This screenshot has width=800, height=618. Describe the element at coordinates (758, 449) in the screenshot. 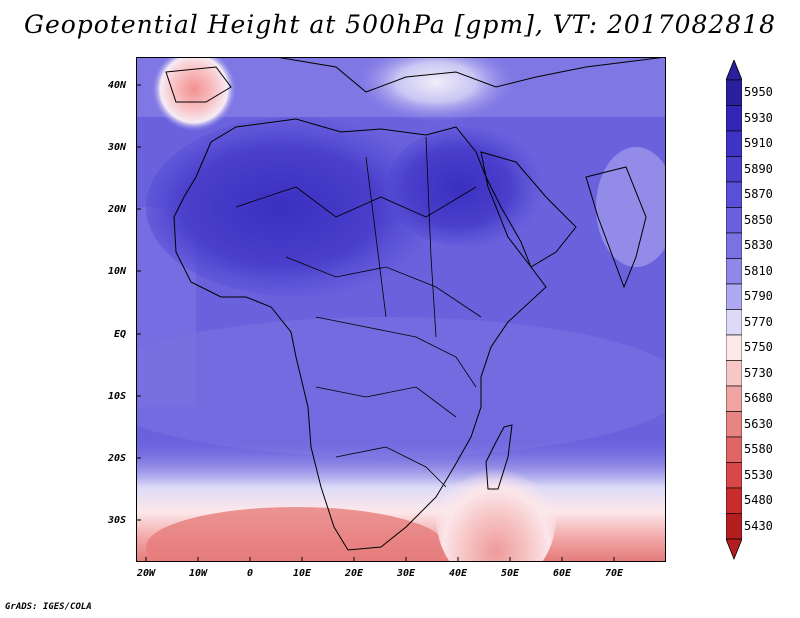

I see `legend-level-label: 5580` at that location.